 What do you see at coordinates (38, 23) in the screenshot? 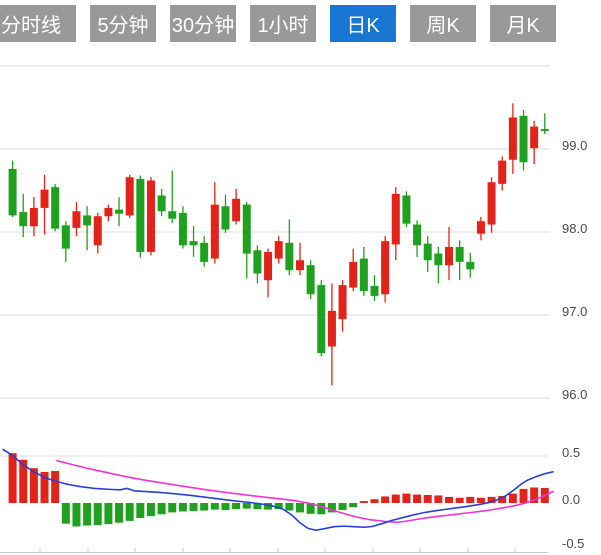
I see `tab-minute-line: 分时线` at bounding box center [38, 23].